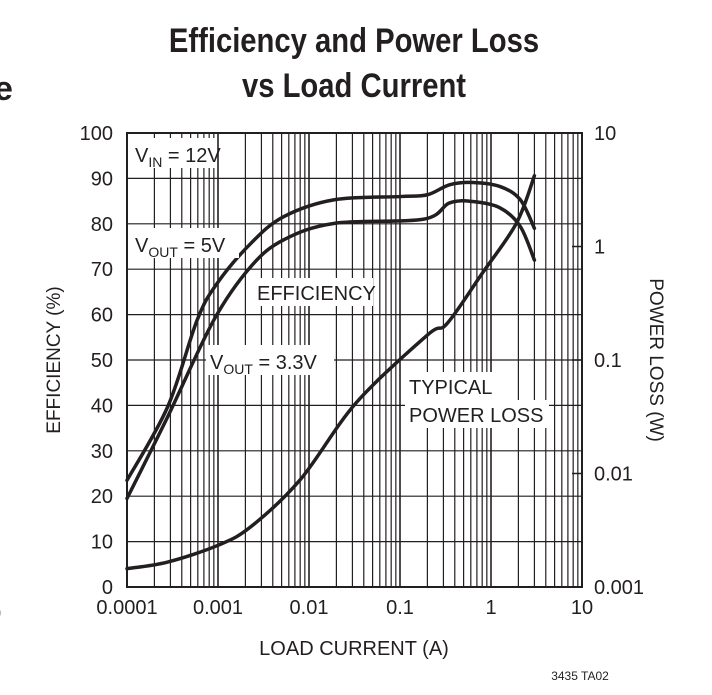  What do you see at coordinates (102, 270) in the screenshot?
I see `y-tick-label: 70` at bounding box center [102, 270].